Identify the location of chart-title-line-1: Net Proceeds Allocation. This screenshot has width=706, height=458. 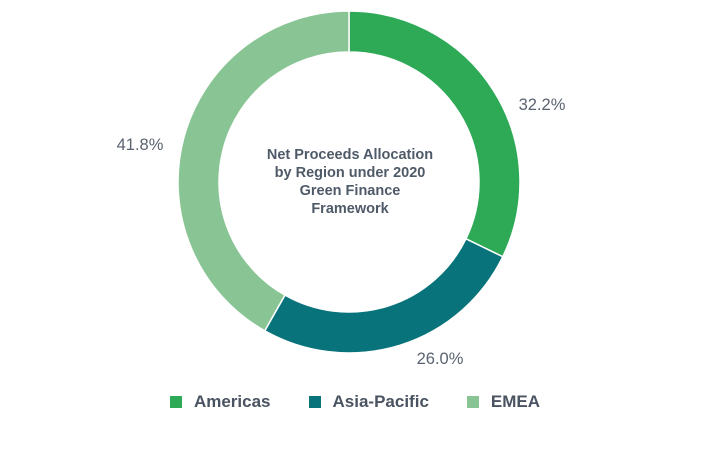
(350, 155).